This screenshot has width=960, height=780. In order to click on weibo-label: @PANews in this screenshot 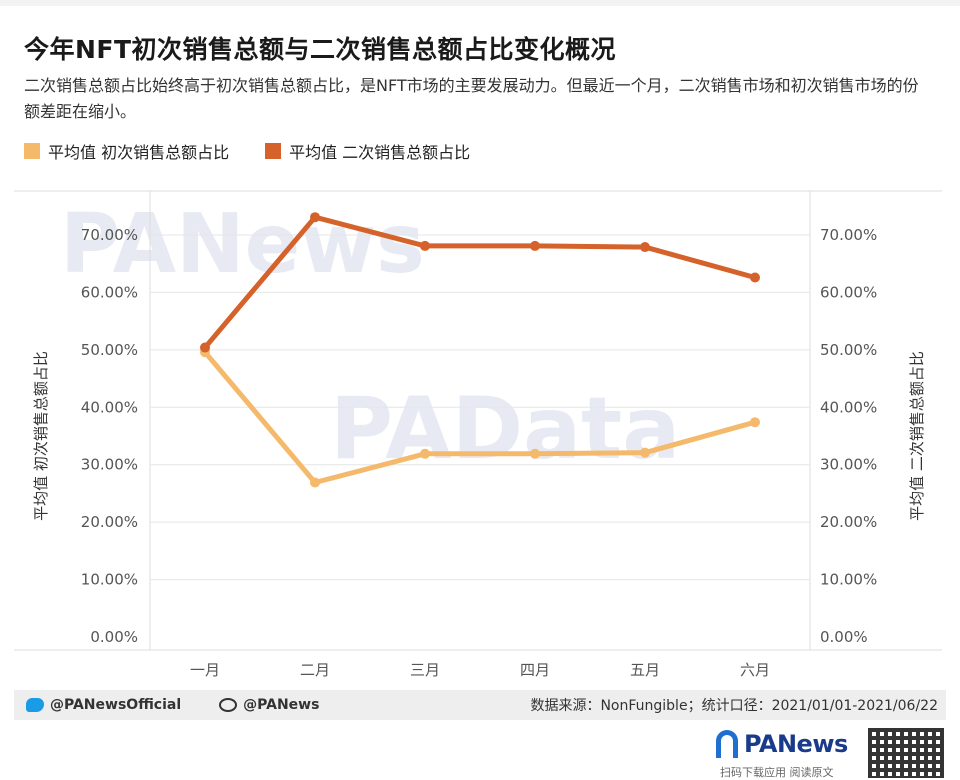, I will do `click(281, 705)`.